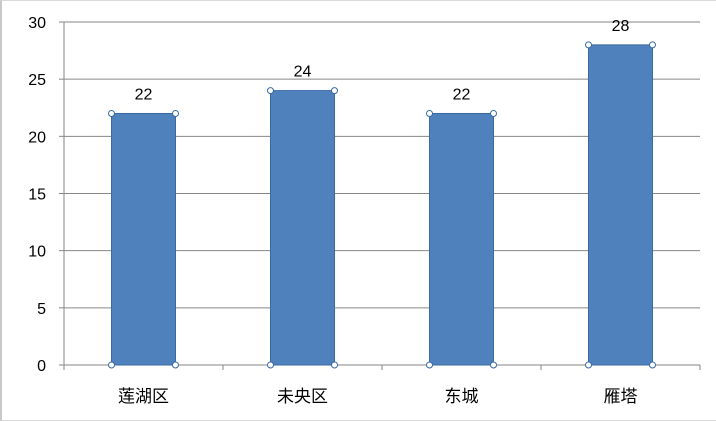 The width and height of the screenshot is (716, 422). I want to click on y-tick-label: 30, so click(37, 23).